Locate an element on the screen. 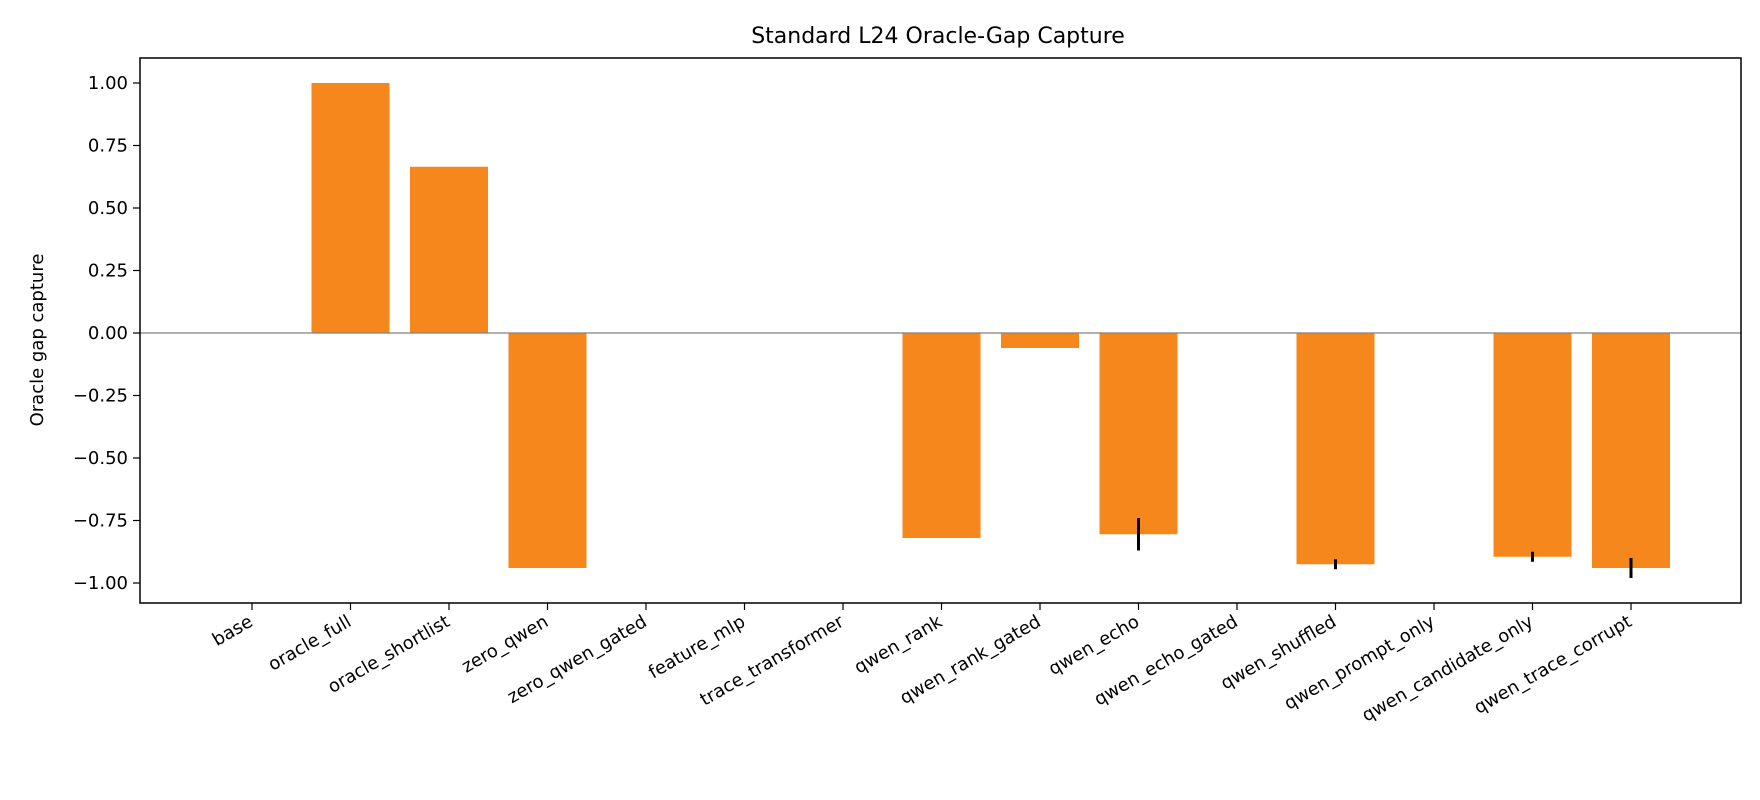 The height and width of the screenshot is (800, 1760). chart-title: Standard L24 Oracle-Gap Capture is located at coordinates (938, 36).